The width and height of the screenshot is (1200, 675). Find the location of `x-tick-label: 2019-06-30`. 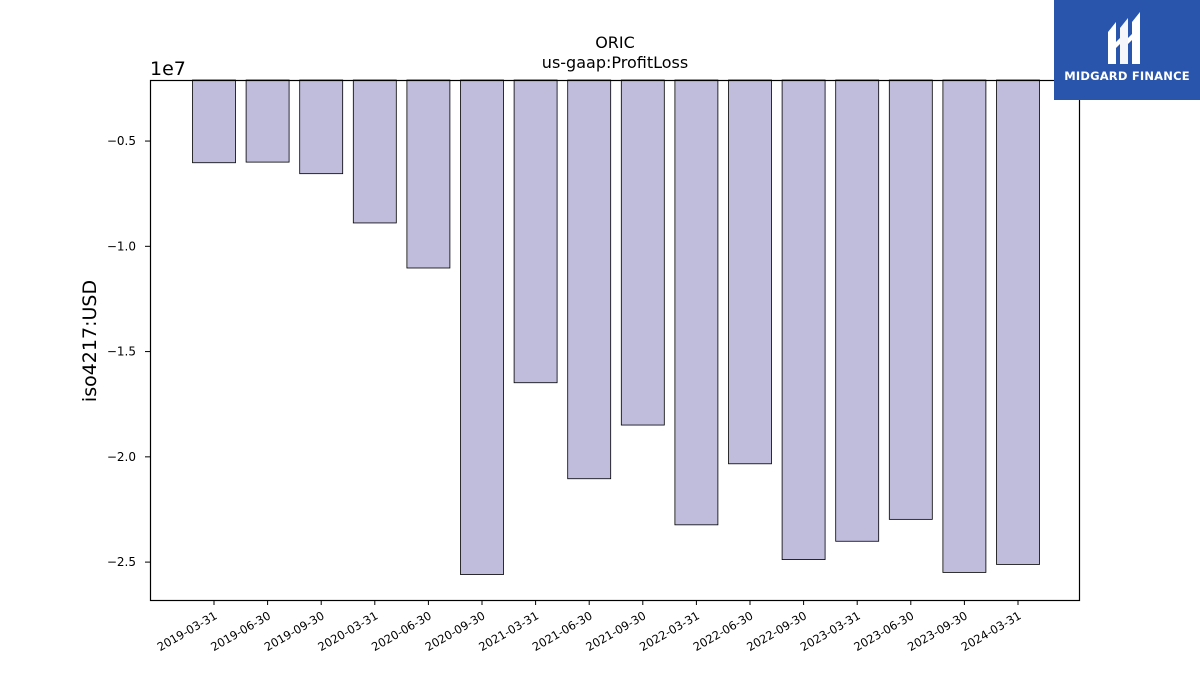

x-tick-label: 2019-06-30 is located at coordinates (240, 631).